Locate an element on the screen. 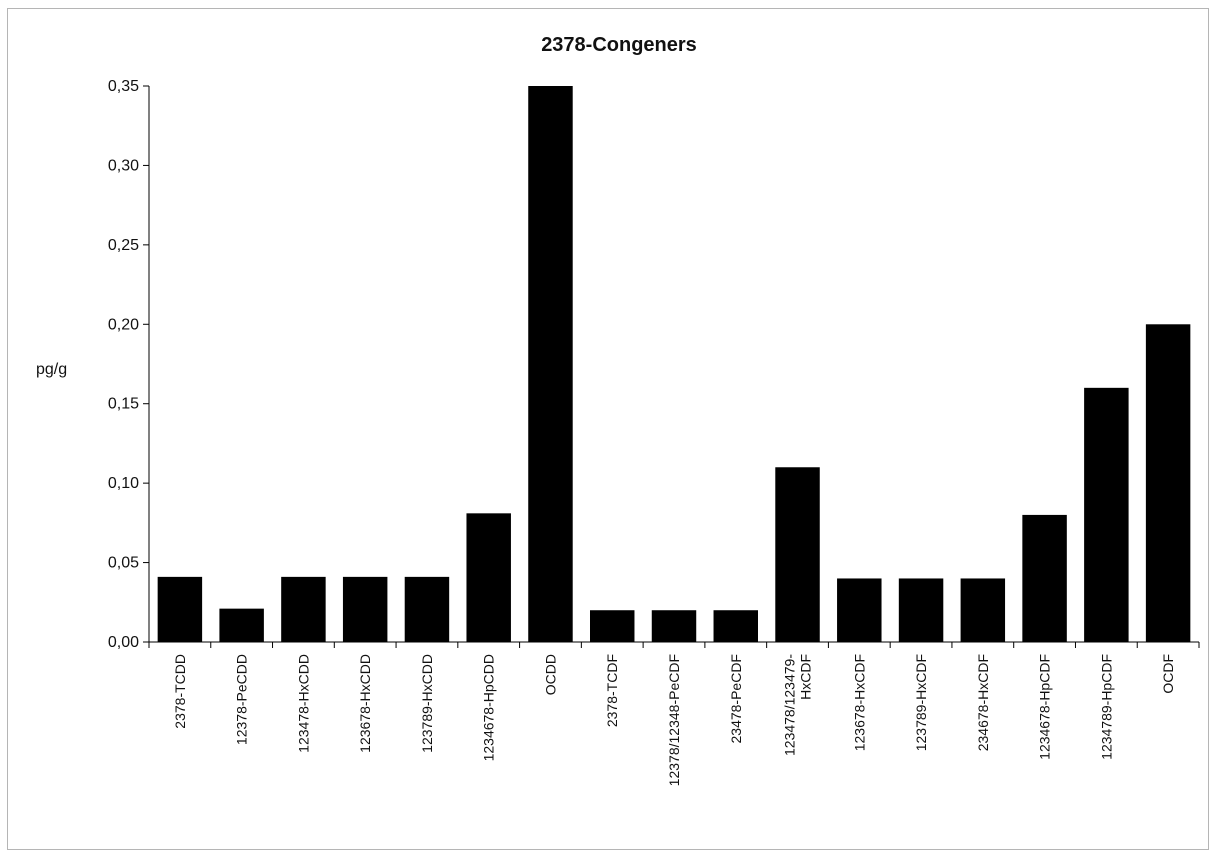  x-category-text-5-0: 1234678-HpCDD is located at coordinates (489, 707).